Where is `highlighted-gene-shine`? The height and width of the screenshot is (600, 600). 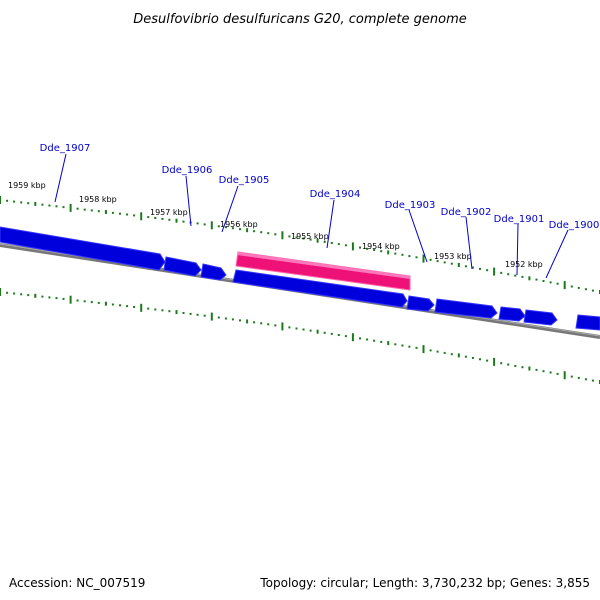 highlighted-gene-shine is located at coordinates (323, 265).